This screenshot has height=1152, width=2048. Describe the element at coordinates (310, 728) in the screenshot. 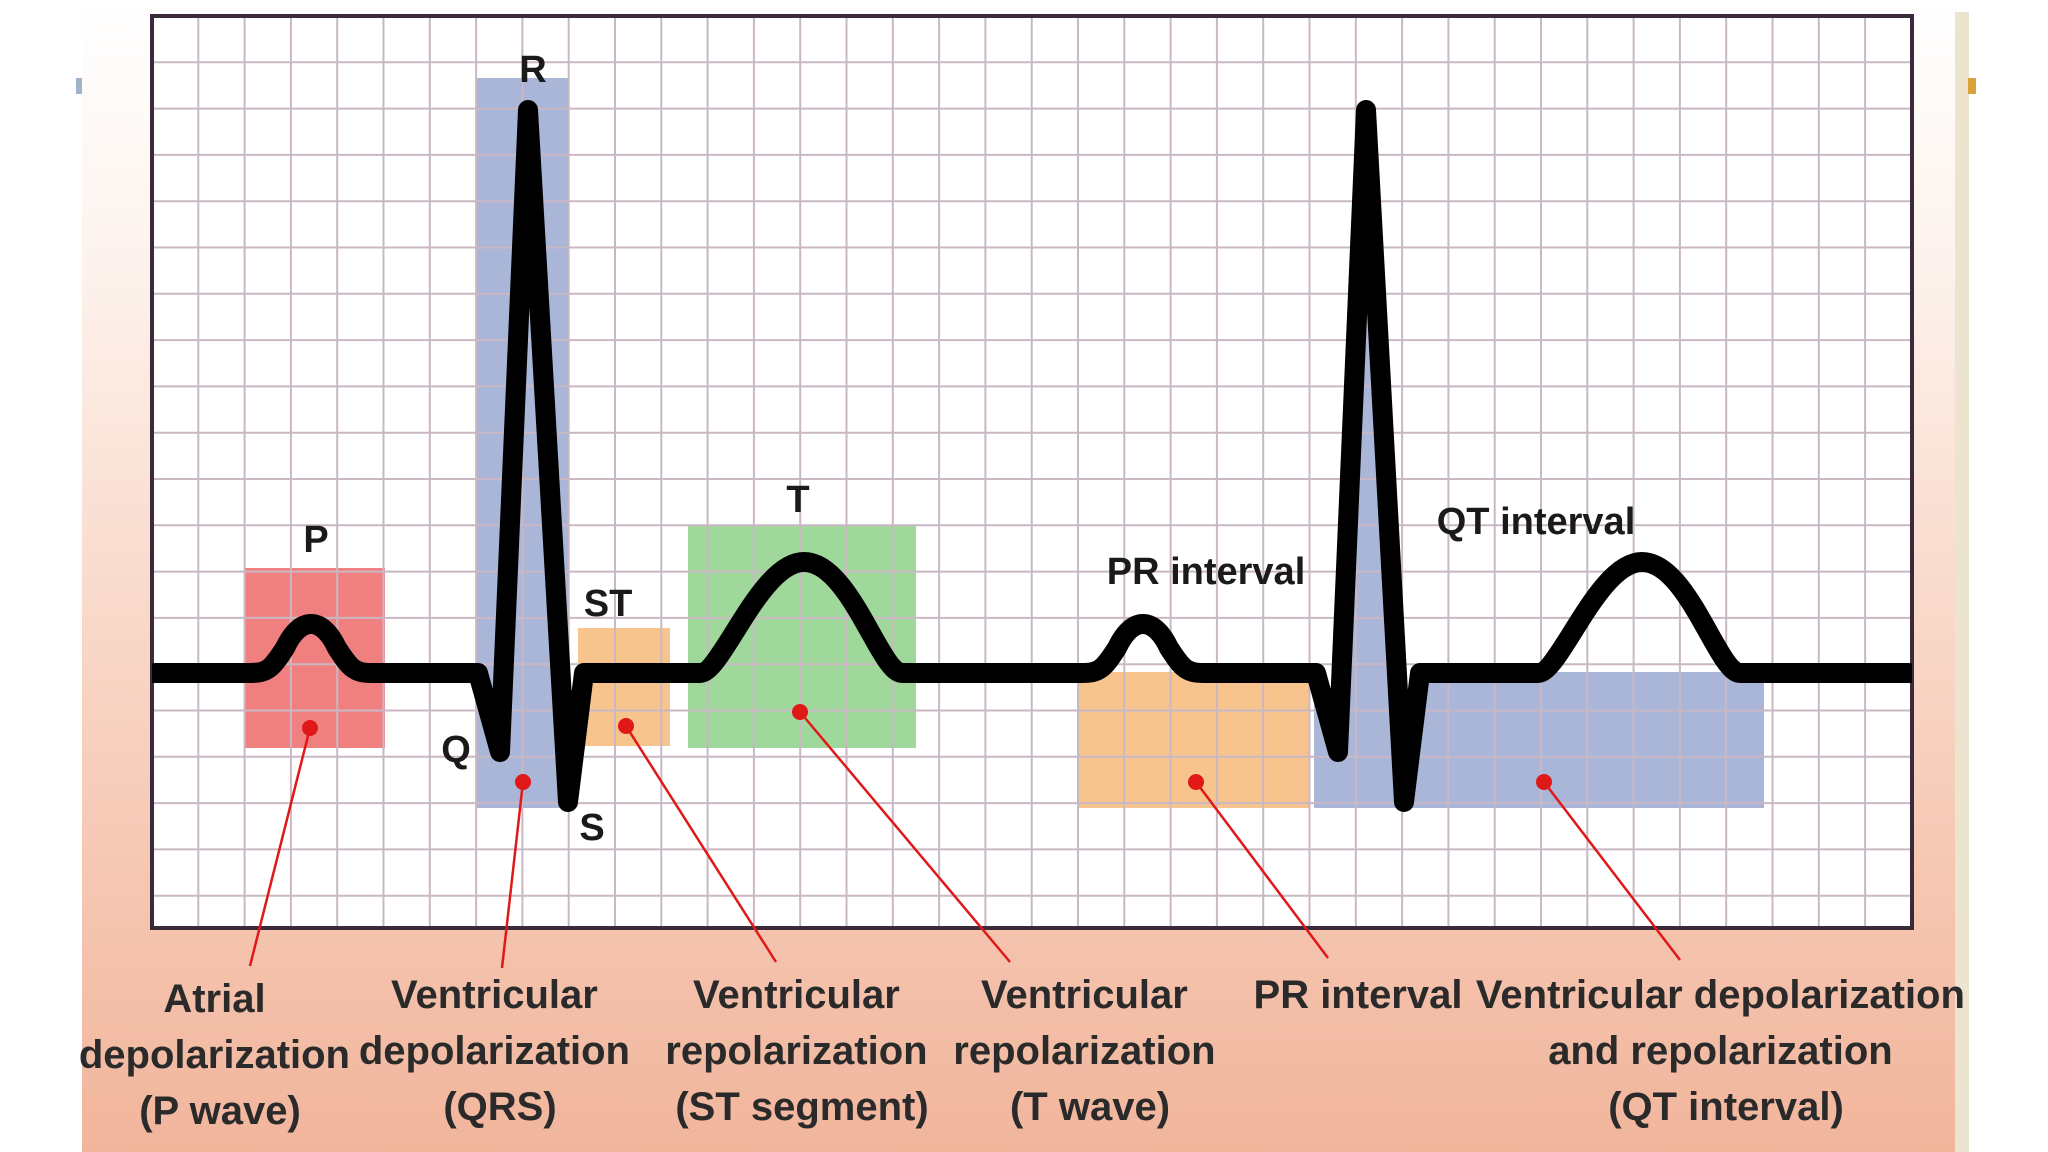

I see `leader-dot-atrial` at that location.